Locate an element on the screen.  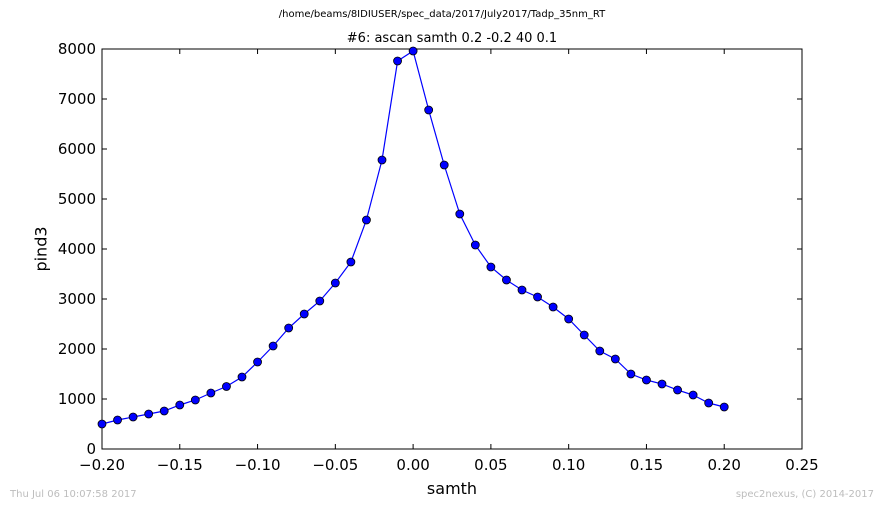
y-tick-label: 6000 is located at coordinates (77, 149).